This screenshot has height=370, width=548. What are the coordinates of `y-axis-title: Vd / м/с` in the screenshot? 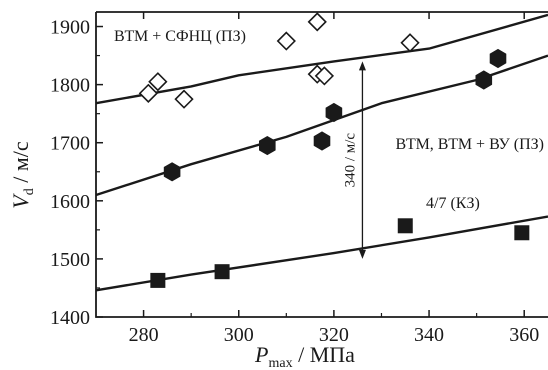 It's located at (22, 175).